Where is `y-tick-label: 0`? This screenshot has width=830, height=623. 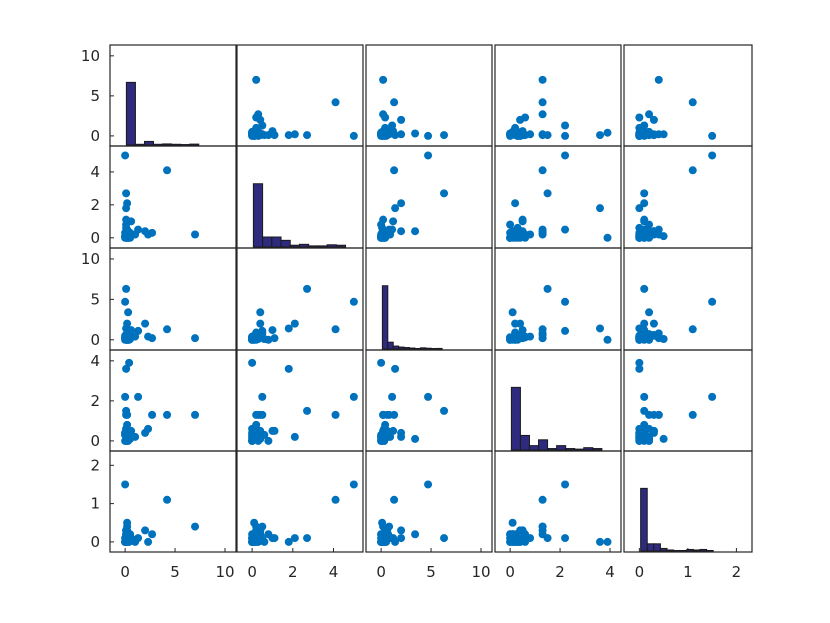
y-tick-label: 0 is located at coordinates (95, 340).